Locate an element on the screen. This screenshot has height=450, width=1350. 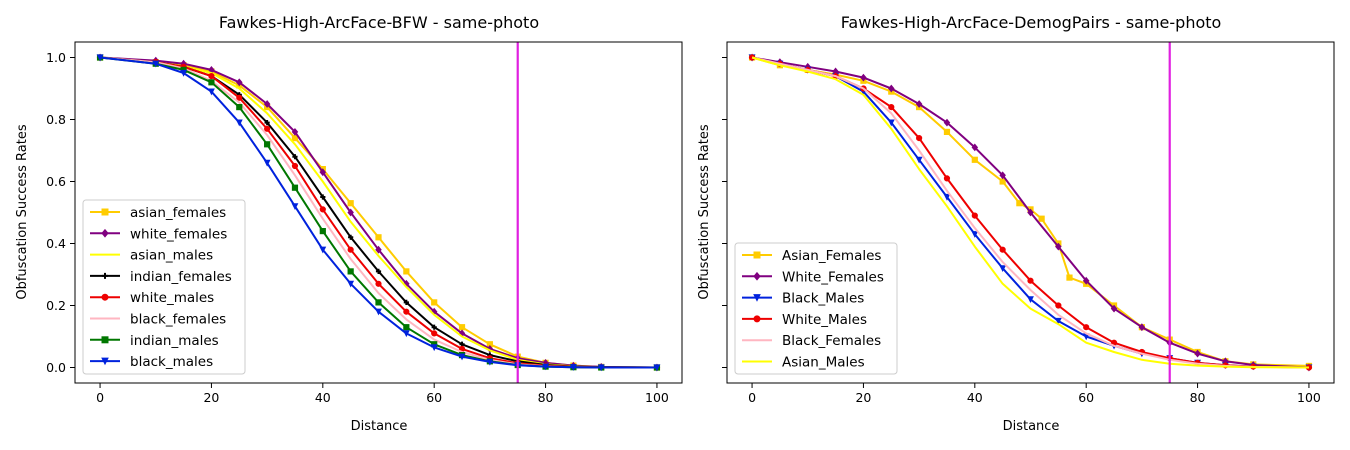
legend-entry: Black_Males is located at coordinates (803, 299).